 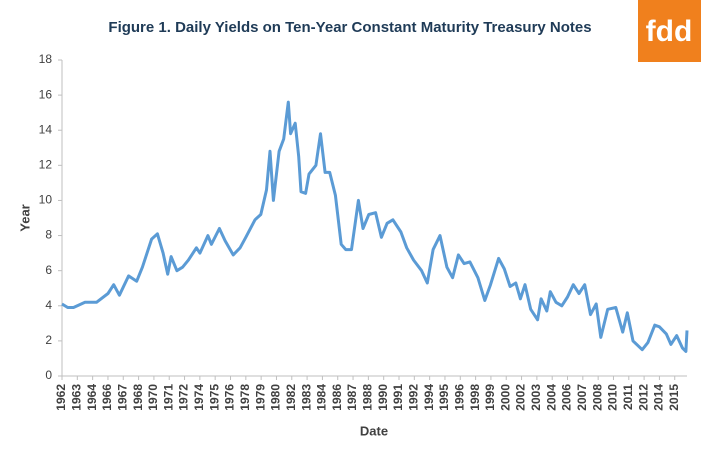 I want to click on x-tick-label: 2006, so click(x=567, y=397).